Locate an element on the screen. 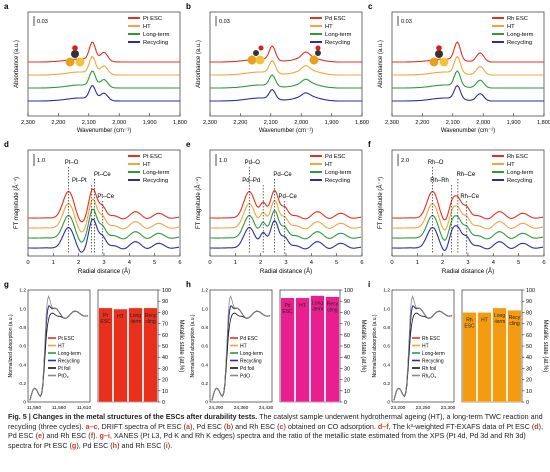  x-tick-label: 23,250 is located at coordinates (423, 407).